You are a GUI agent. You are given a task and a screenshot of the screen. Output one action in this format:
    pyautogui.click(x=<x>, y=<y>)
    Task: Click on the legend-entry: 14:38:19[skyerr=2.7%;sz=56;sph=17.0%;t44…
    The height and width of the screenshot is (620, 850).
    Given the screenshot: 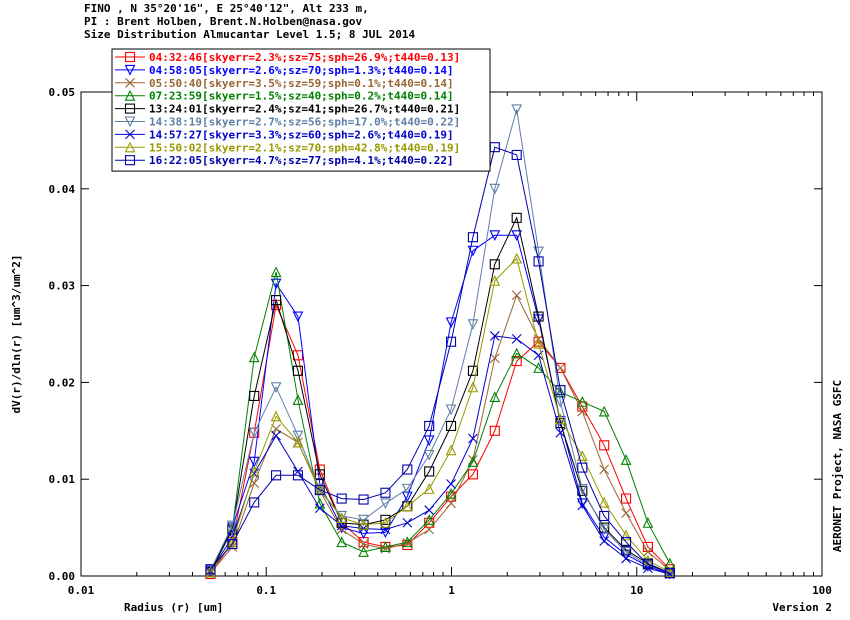 What is the action you would take?
    pyautogui.click(x=287, y=122)
    